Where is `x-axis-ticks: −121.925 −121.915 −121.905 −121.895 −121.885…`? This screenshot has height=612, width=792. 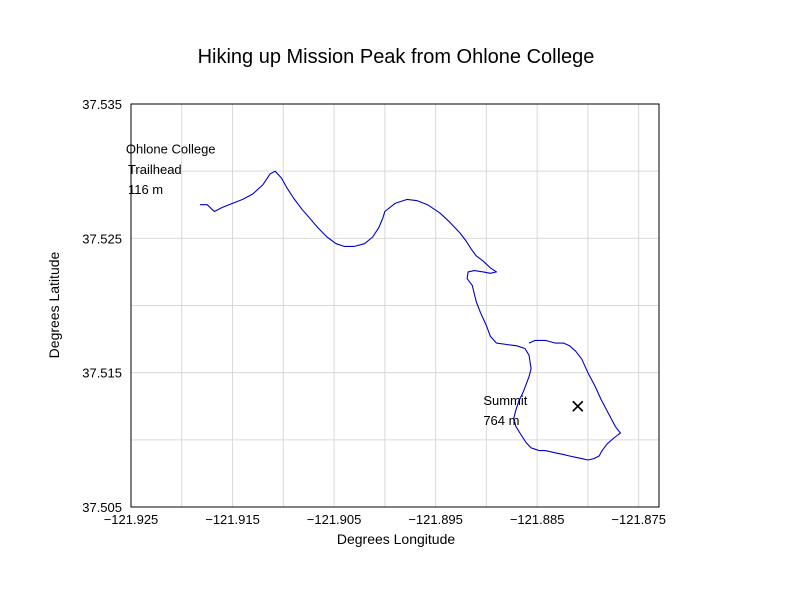
x-axis-ticks: −121.925 −121.915 −121.905 −121.895 −121.885… is located at coordinates (385, 519).